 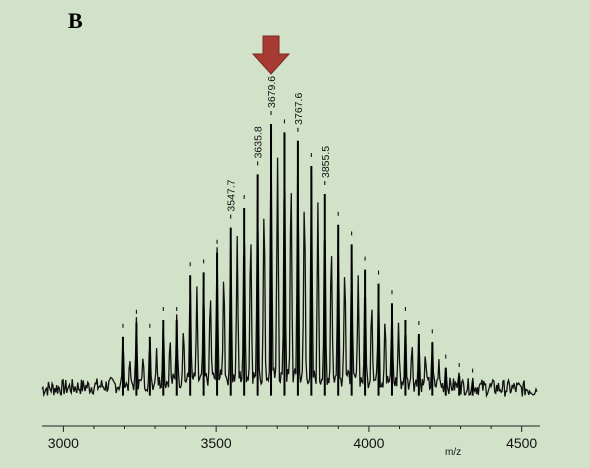 I want to click on x-tick-label: 3000, so click(x=63, y=443).